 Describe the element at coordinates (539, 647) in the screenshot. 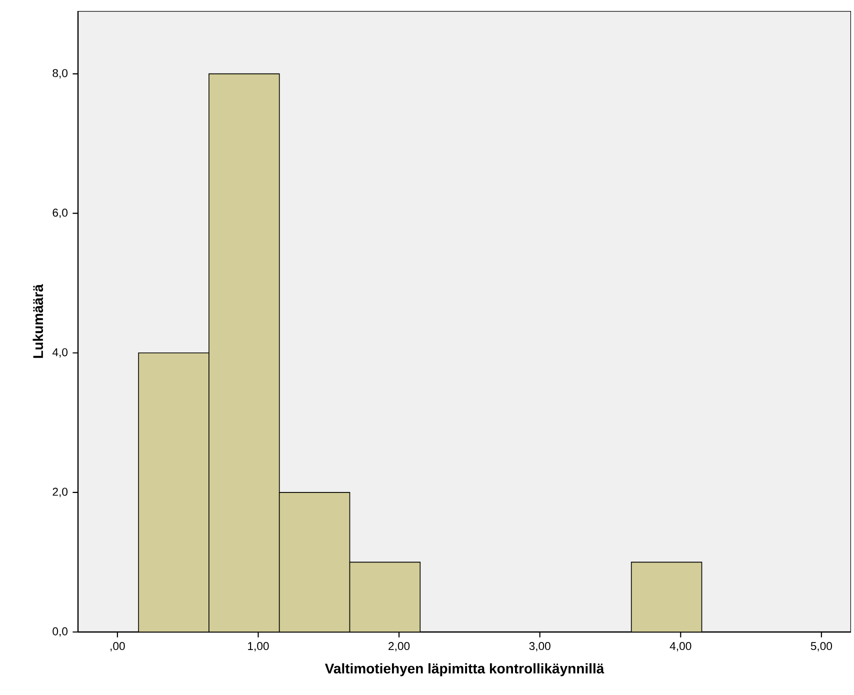

I see `x-tick-label: 3,00` at that location.